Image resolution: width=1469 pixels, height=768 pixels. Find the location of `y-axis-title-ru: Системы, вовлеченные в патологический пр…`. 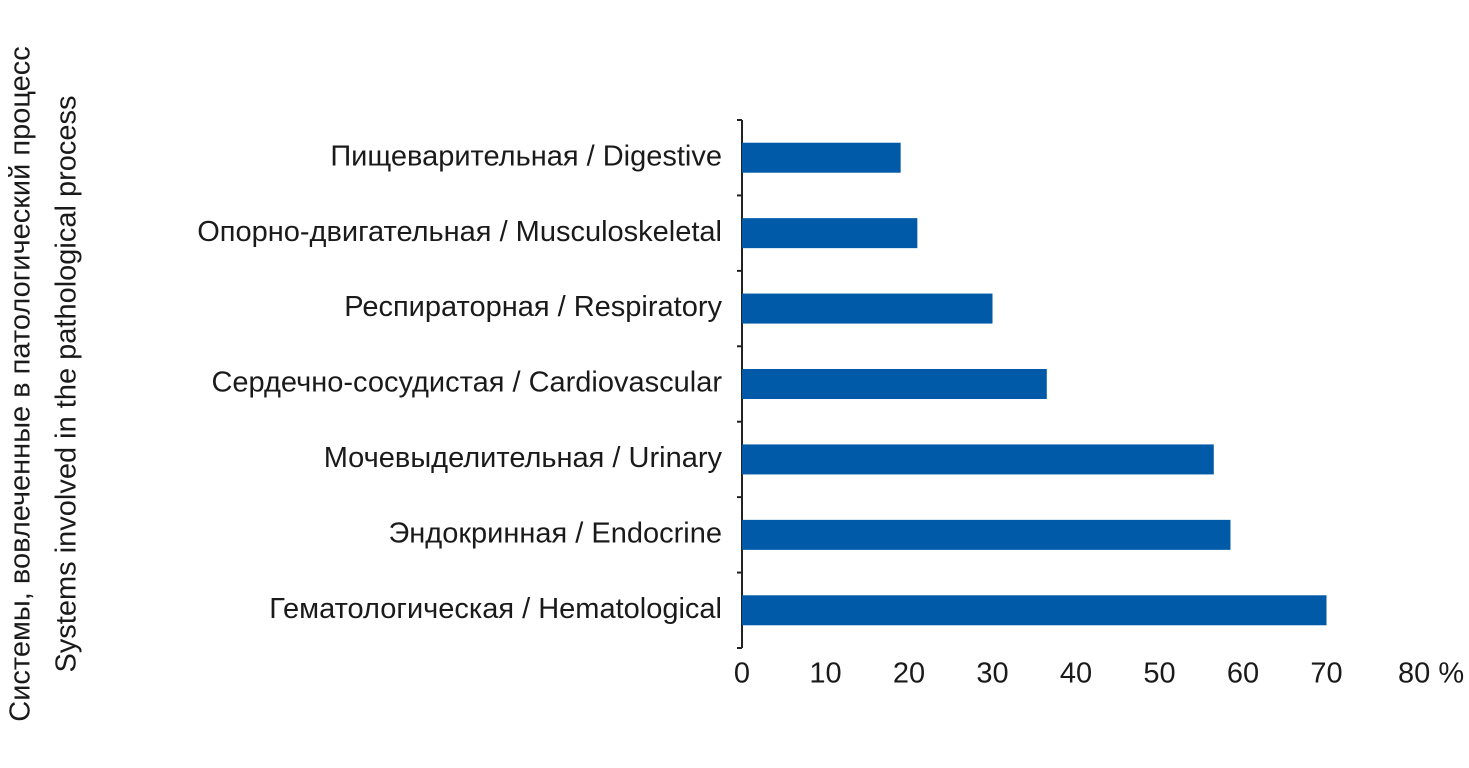

y-axis-title-ru: Системы, вовлеченные в патологический пр… is located at coordinates (21, 383).